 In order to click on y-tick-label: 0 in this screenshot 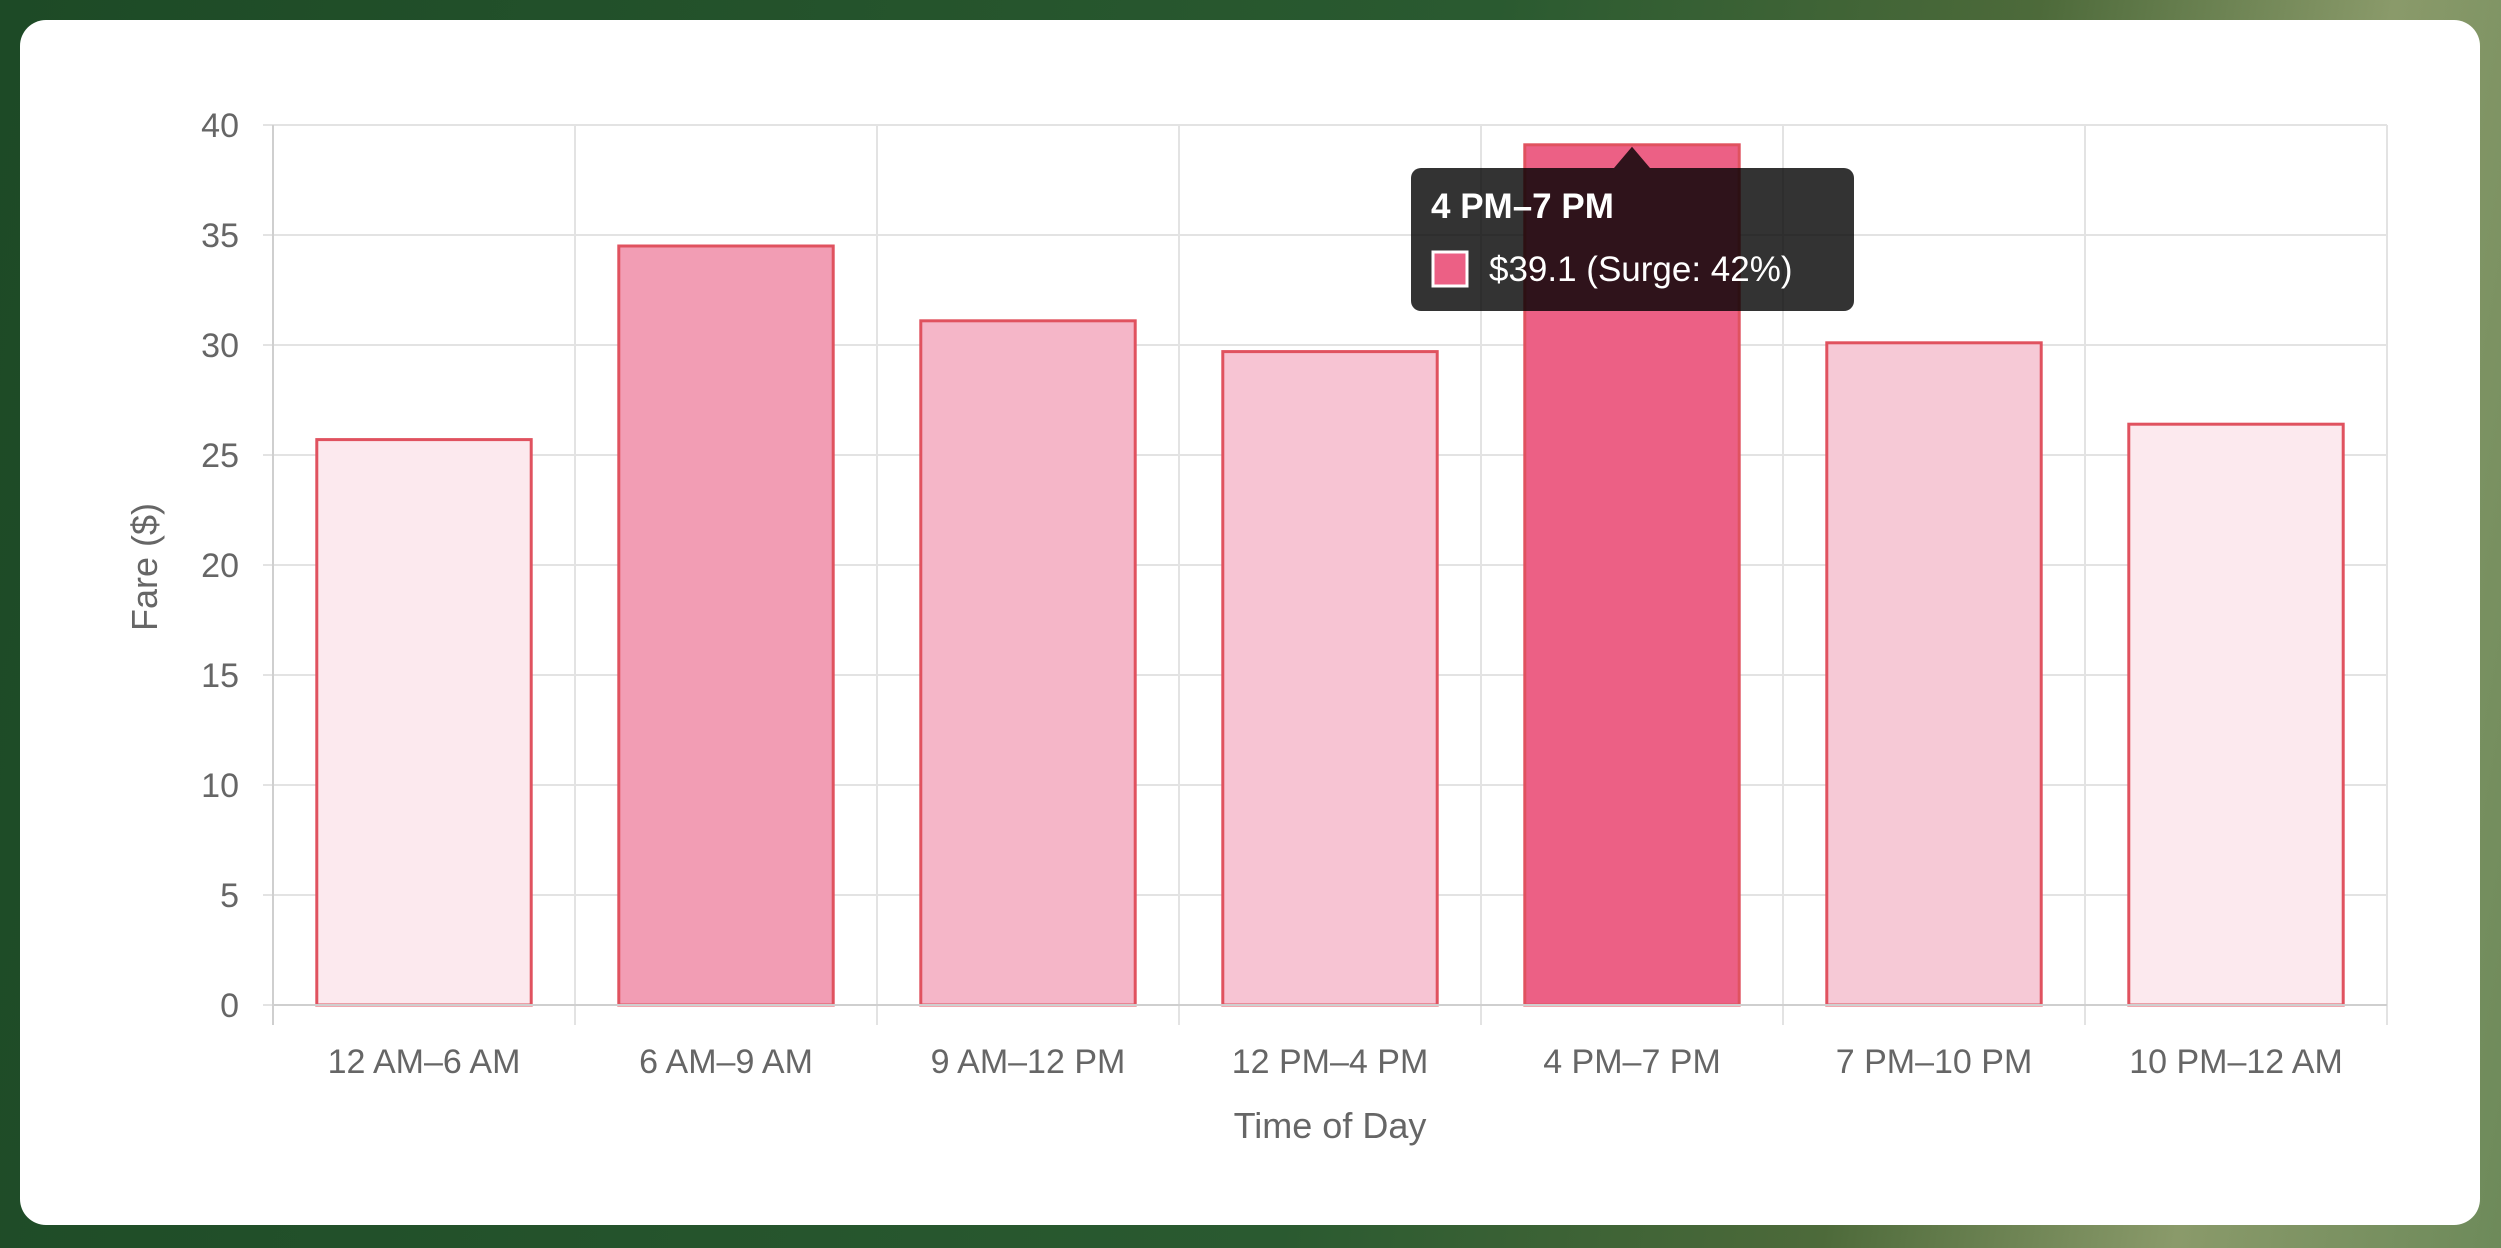, I will do `click(229, 1006)`.